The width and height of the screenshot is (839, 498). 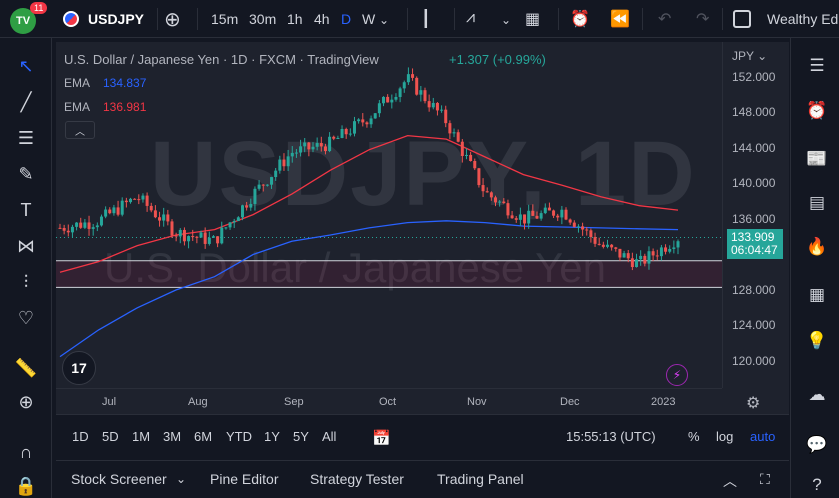 I want to click on range-all: All, so click(x=329, y=436).